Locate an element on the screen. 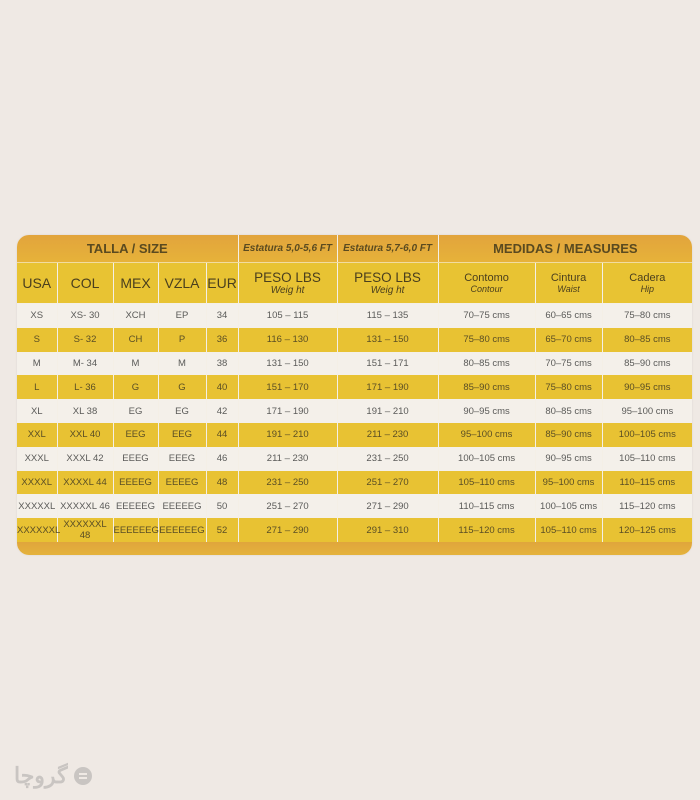  column-label: VZLA is located at coordinates (182, 283).